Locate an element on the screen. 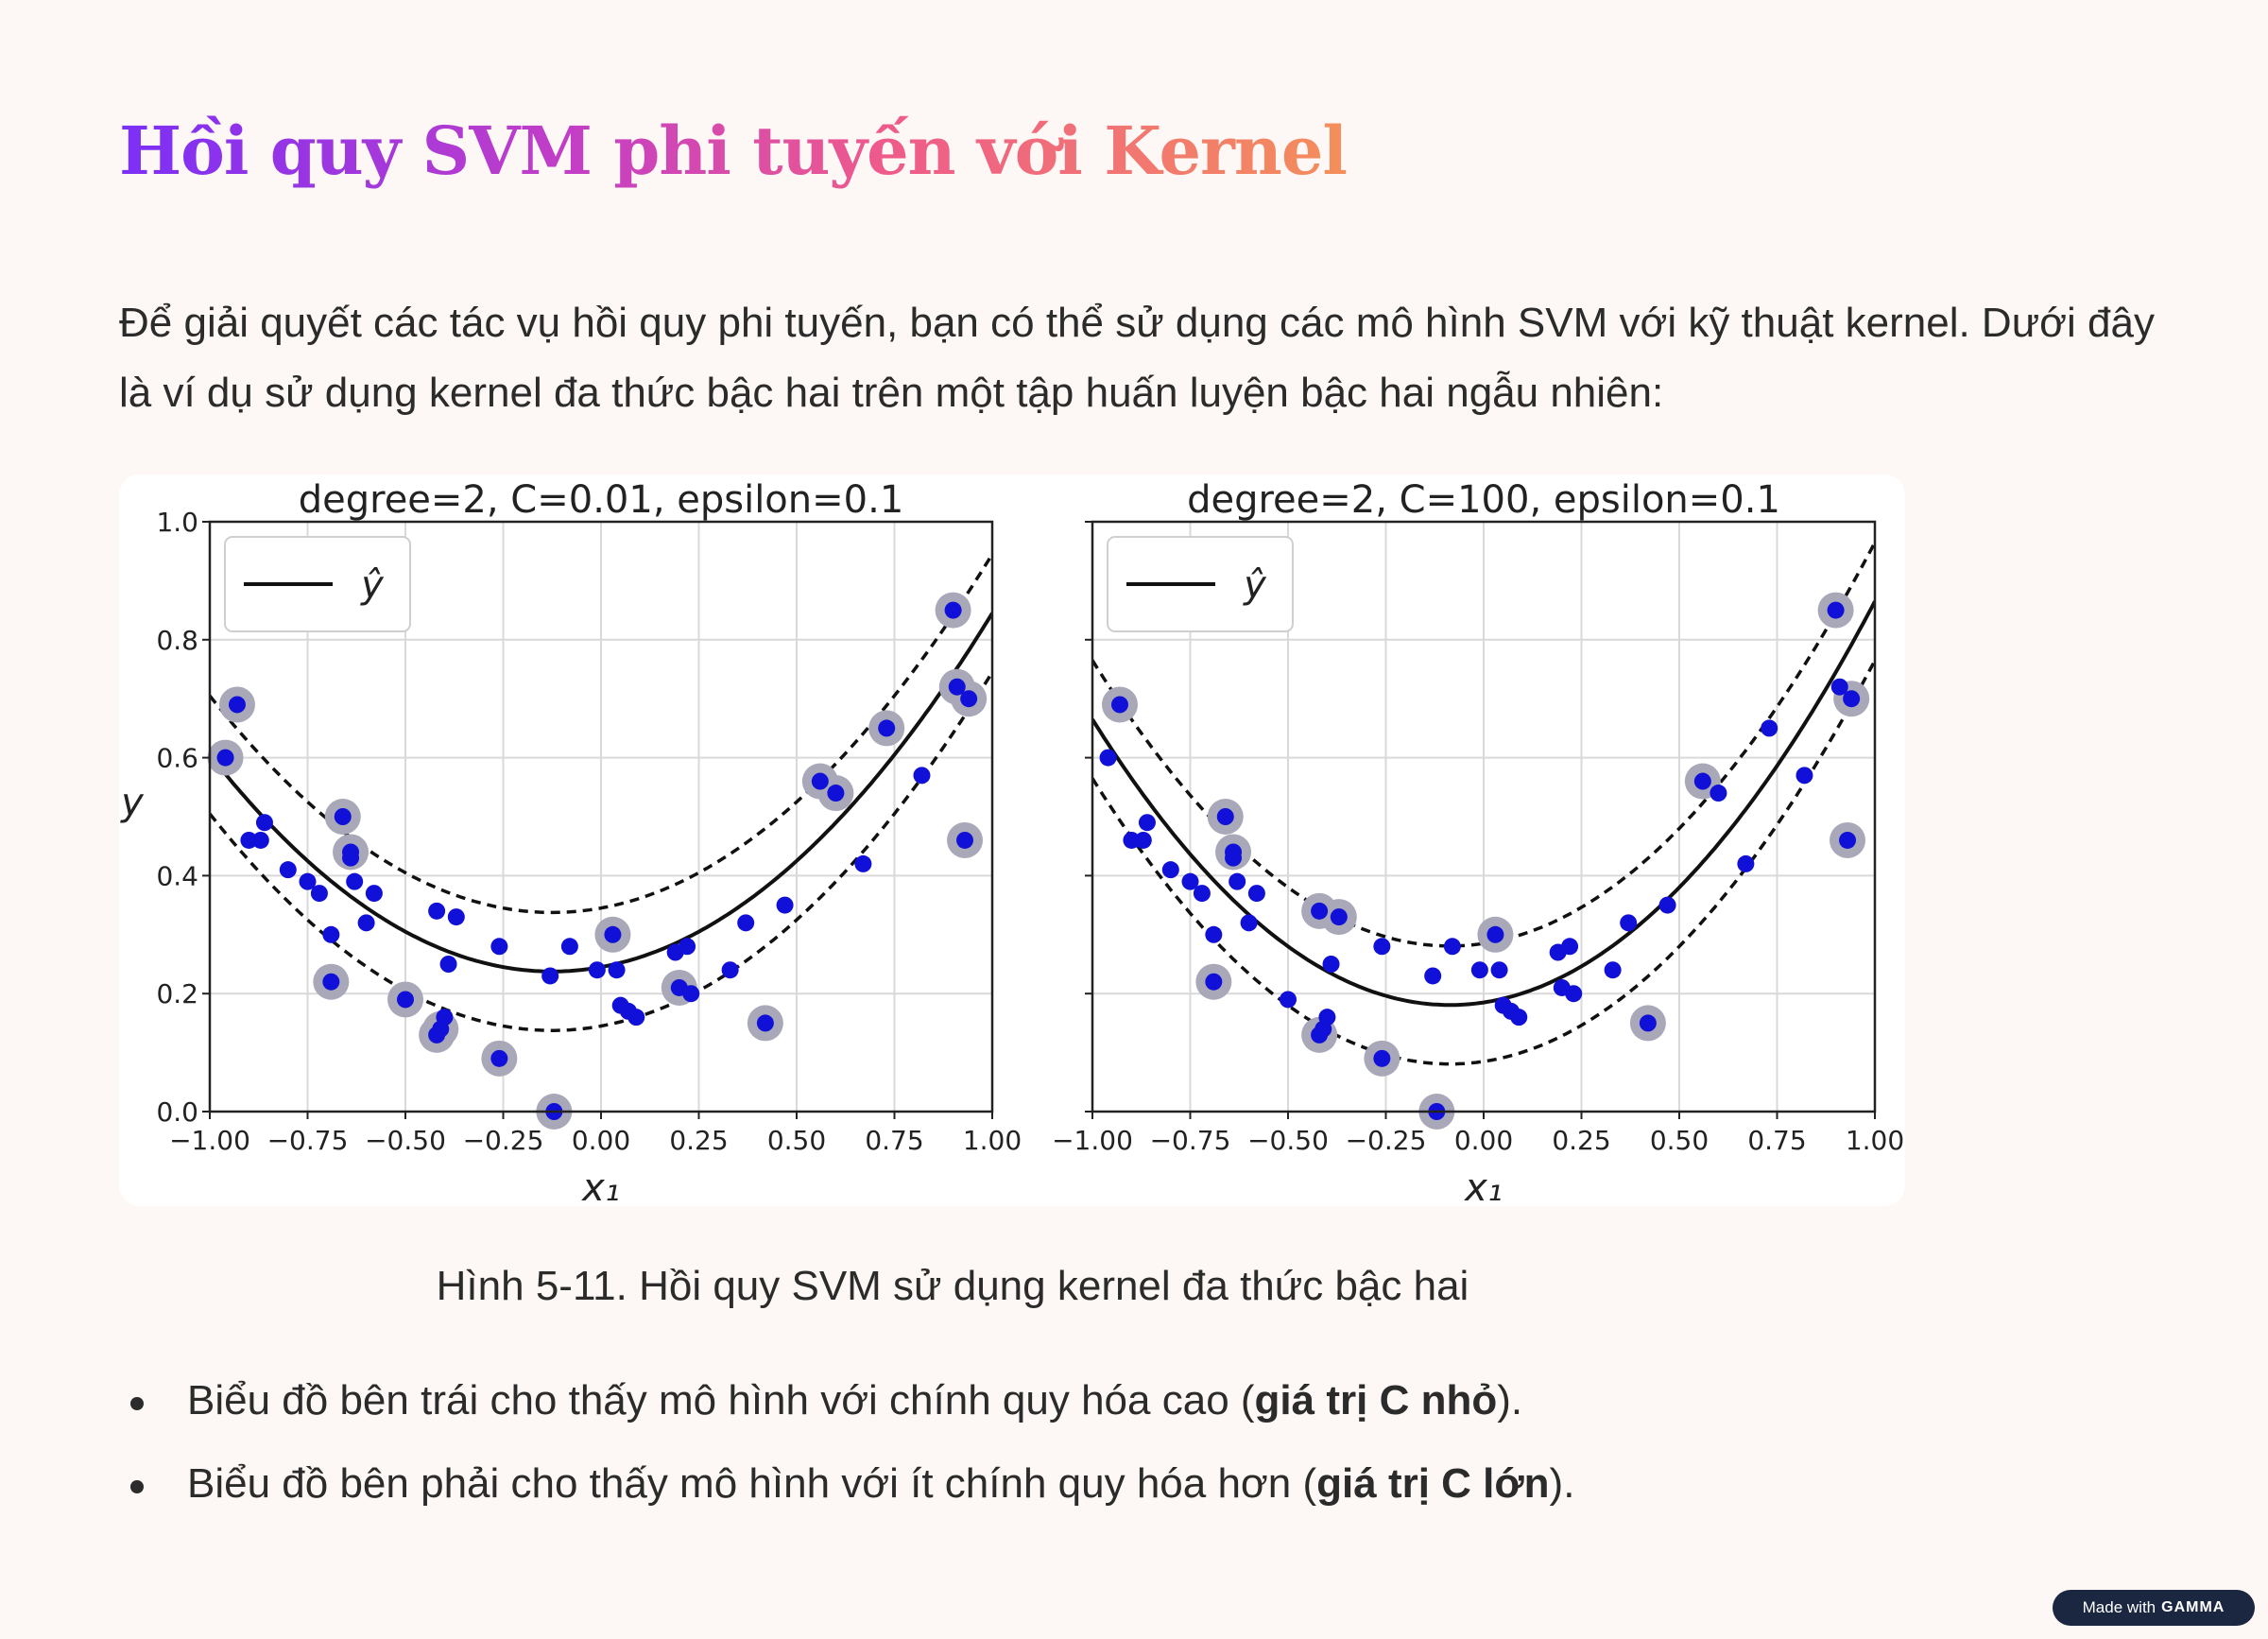 The image size is (2268, 1639). chart1-y-axis-label: y is located at coordinates (132, 802).